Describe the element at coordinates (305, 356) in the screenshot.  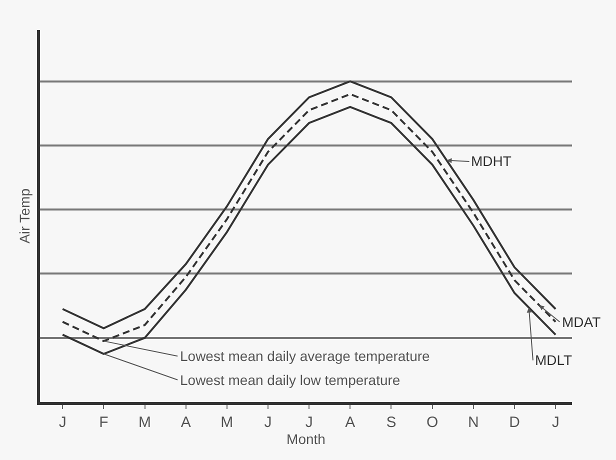
I see `annotation: Lowest mean daily average temperature` at that location.